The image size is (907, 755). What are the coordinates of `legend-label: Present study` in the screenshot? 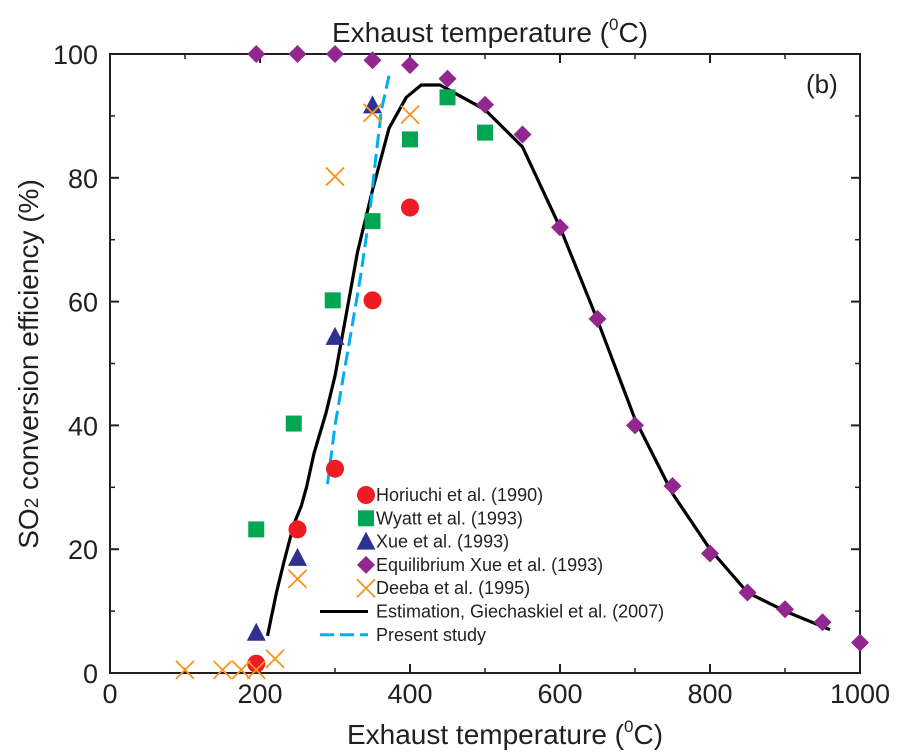 It's located at (431, 635).